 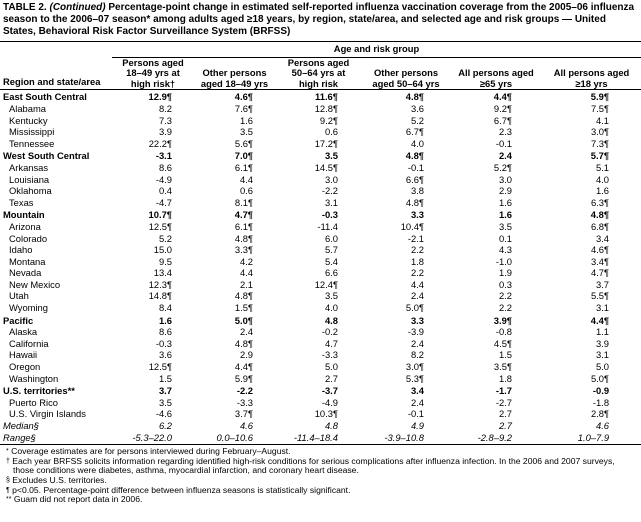 What do you see at coordinates (600, 261) in the screenshot?
I see `cell: 3.4¶` at bounding box center [600, 261].